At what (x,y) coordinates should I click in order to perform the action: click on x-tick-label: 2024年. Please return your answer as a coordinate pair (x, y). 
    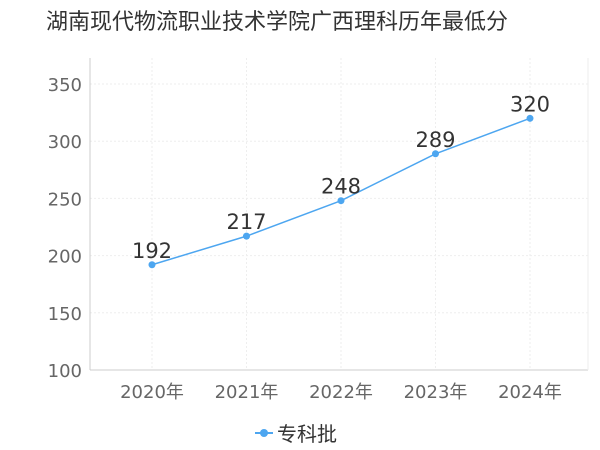
    Looking at the image, I should click on (530, 392).